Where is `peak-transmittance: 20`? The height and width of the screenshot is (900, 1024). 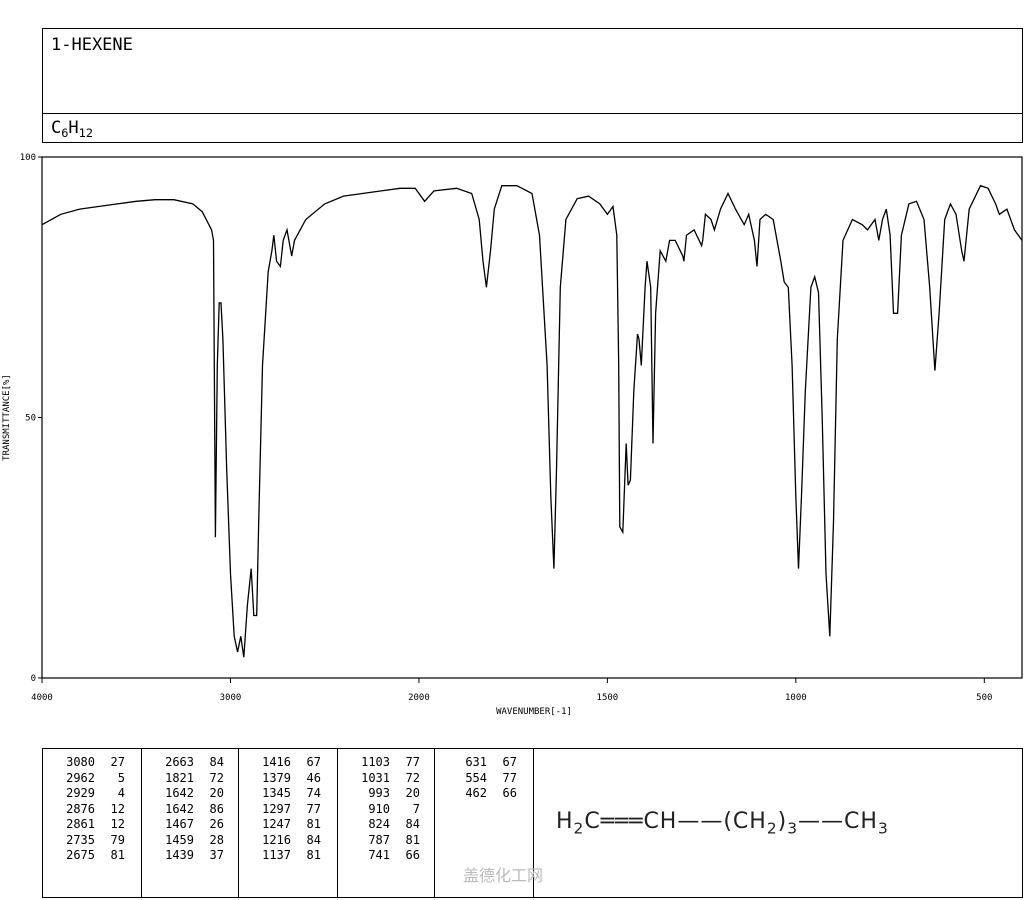
peak-transmittance: 20 is located at coordinates (412, 793).